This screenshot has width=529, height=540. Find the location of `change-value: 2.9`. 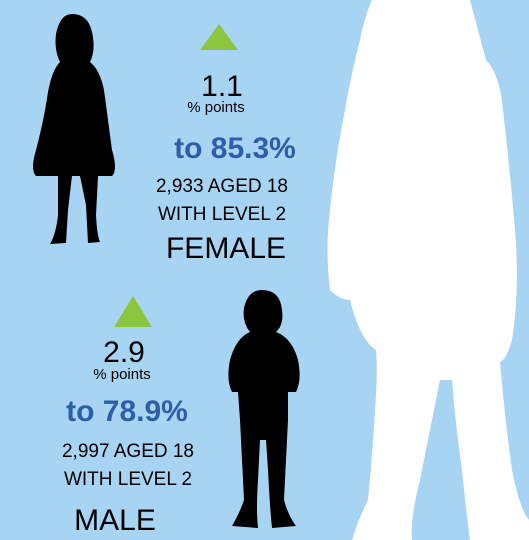

change-value: 2.9 is located at coordinates (124, 352).